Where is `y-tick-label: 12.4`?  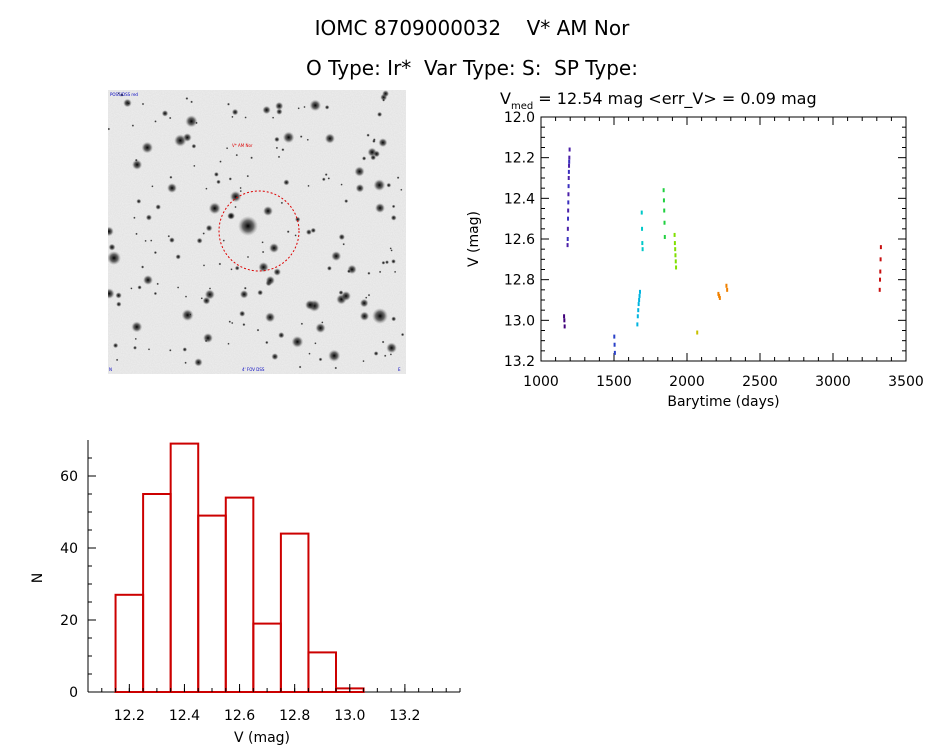
y-tick-label: 12.4 is located at coordinates (519, 199).